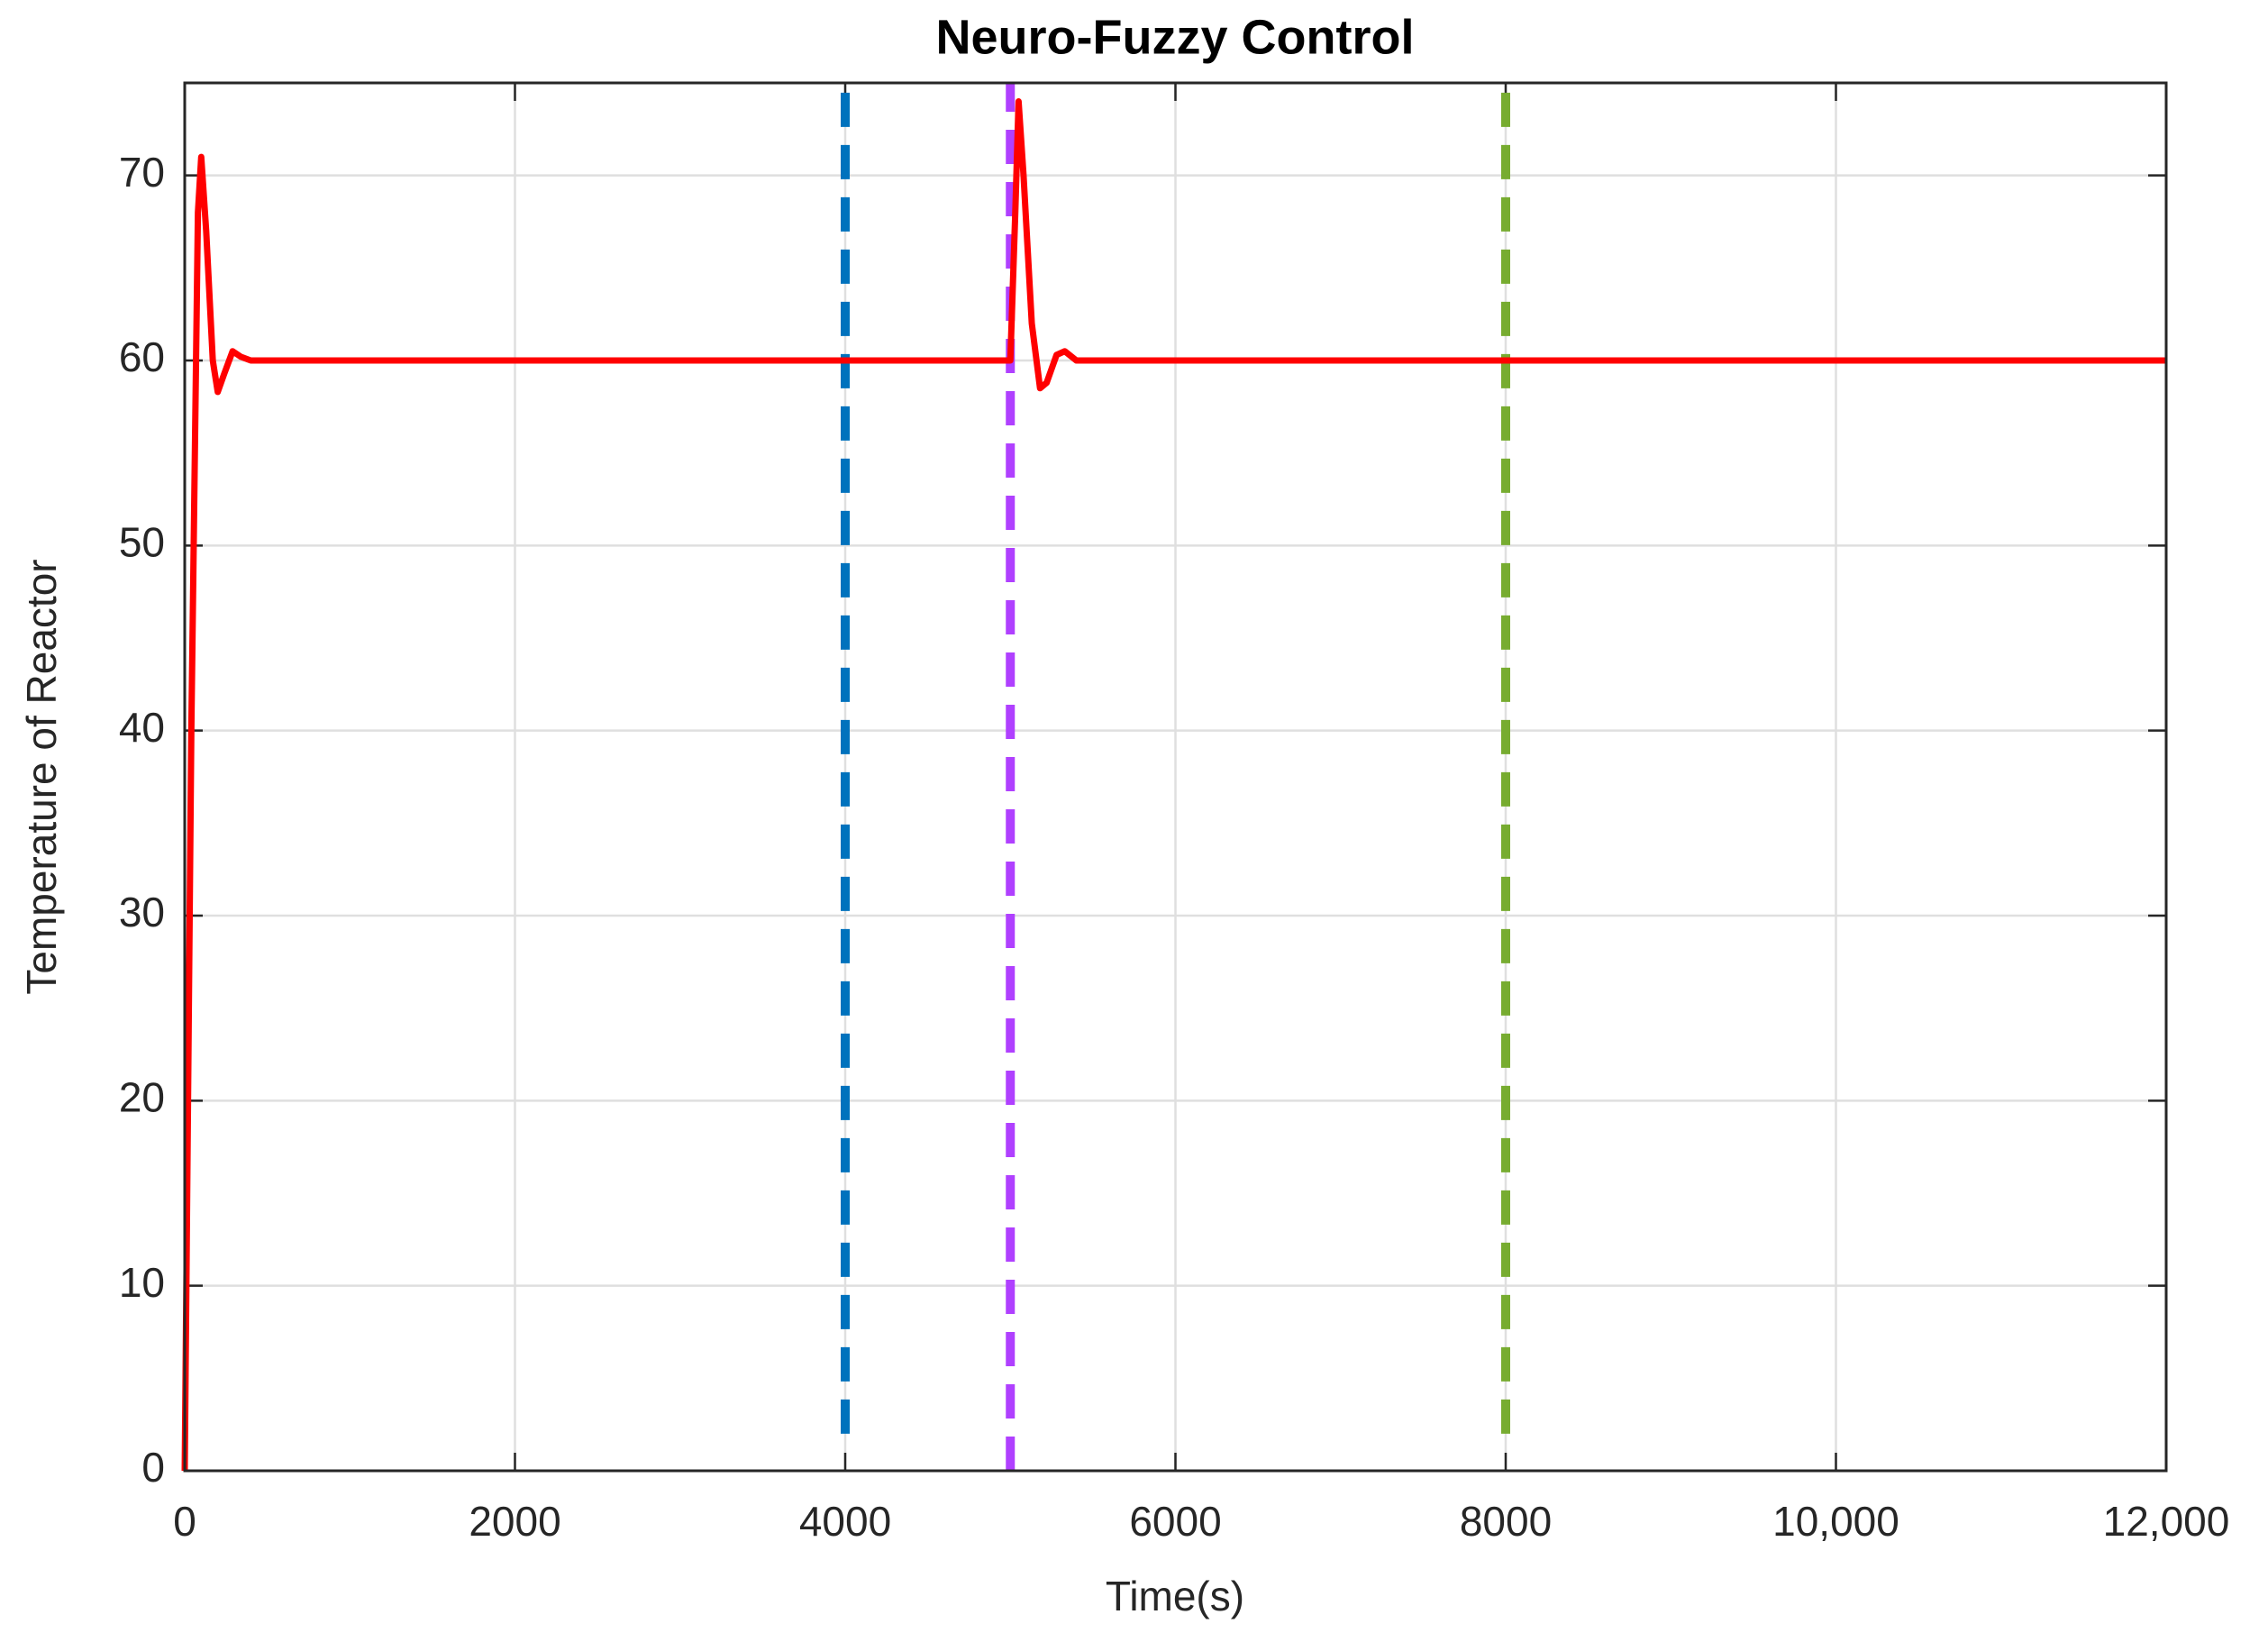 This screenshot has height=1642, width=2268. Describe the element at coordinates (1175, 1522) in the screenshot. I see `x-tick-label: 6000` at that location.